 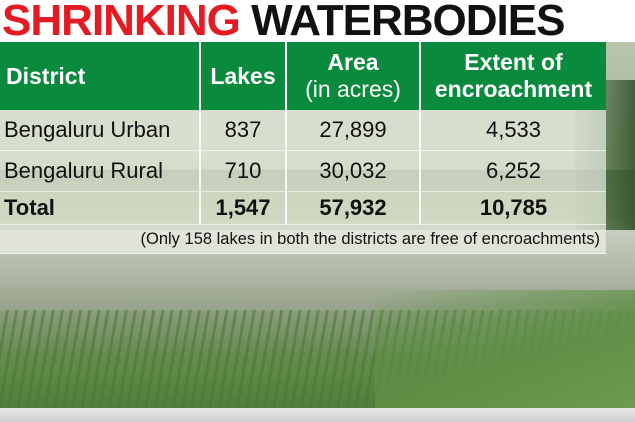 I want to click on photo-grass-bank, so click(x=505, y=356).